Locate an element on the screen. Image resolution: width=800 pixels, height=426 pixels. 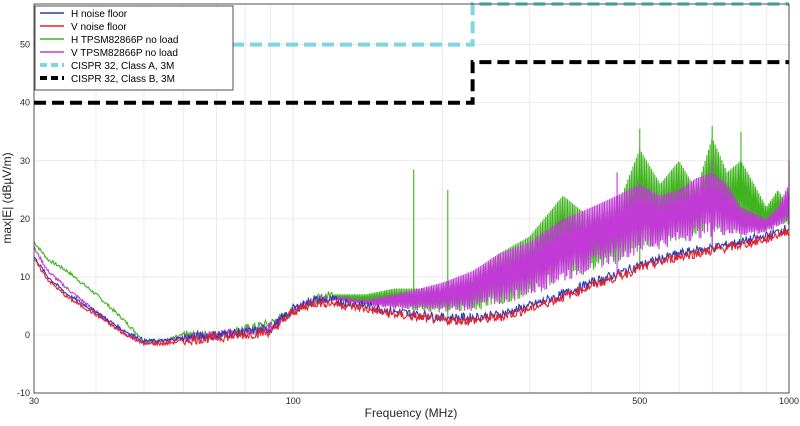
y-tick-label: 30 is located at coordinates (25, 161).